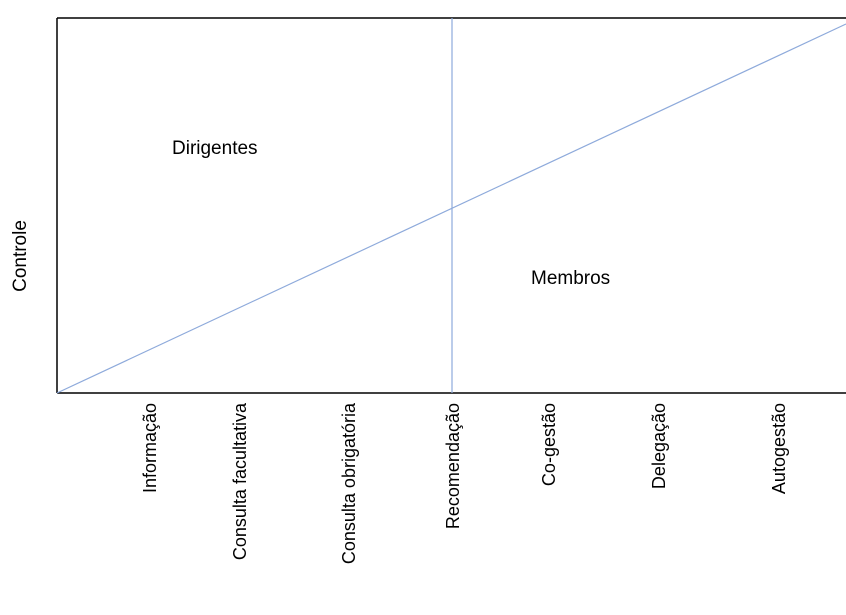 The width and height of the screenshot is (846, 615). What do you see at coordinates (150, 448) in the screenshot?
I see `category-label-informacao: Informação` at bounding box center [150, 448].